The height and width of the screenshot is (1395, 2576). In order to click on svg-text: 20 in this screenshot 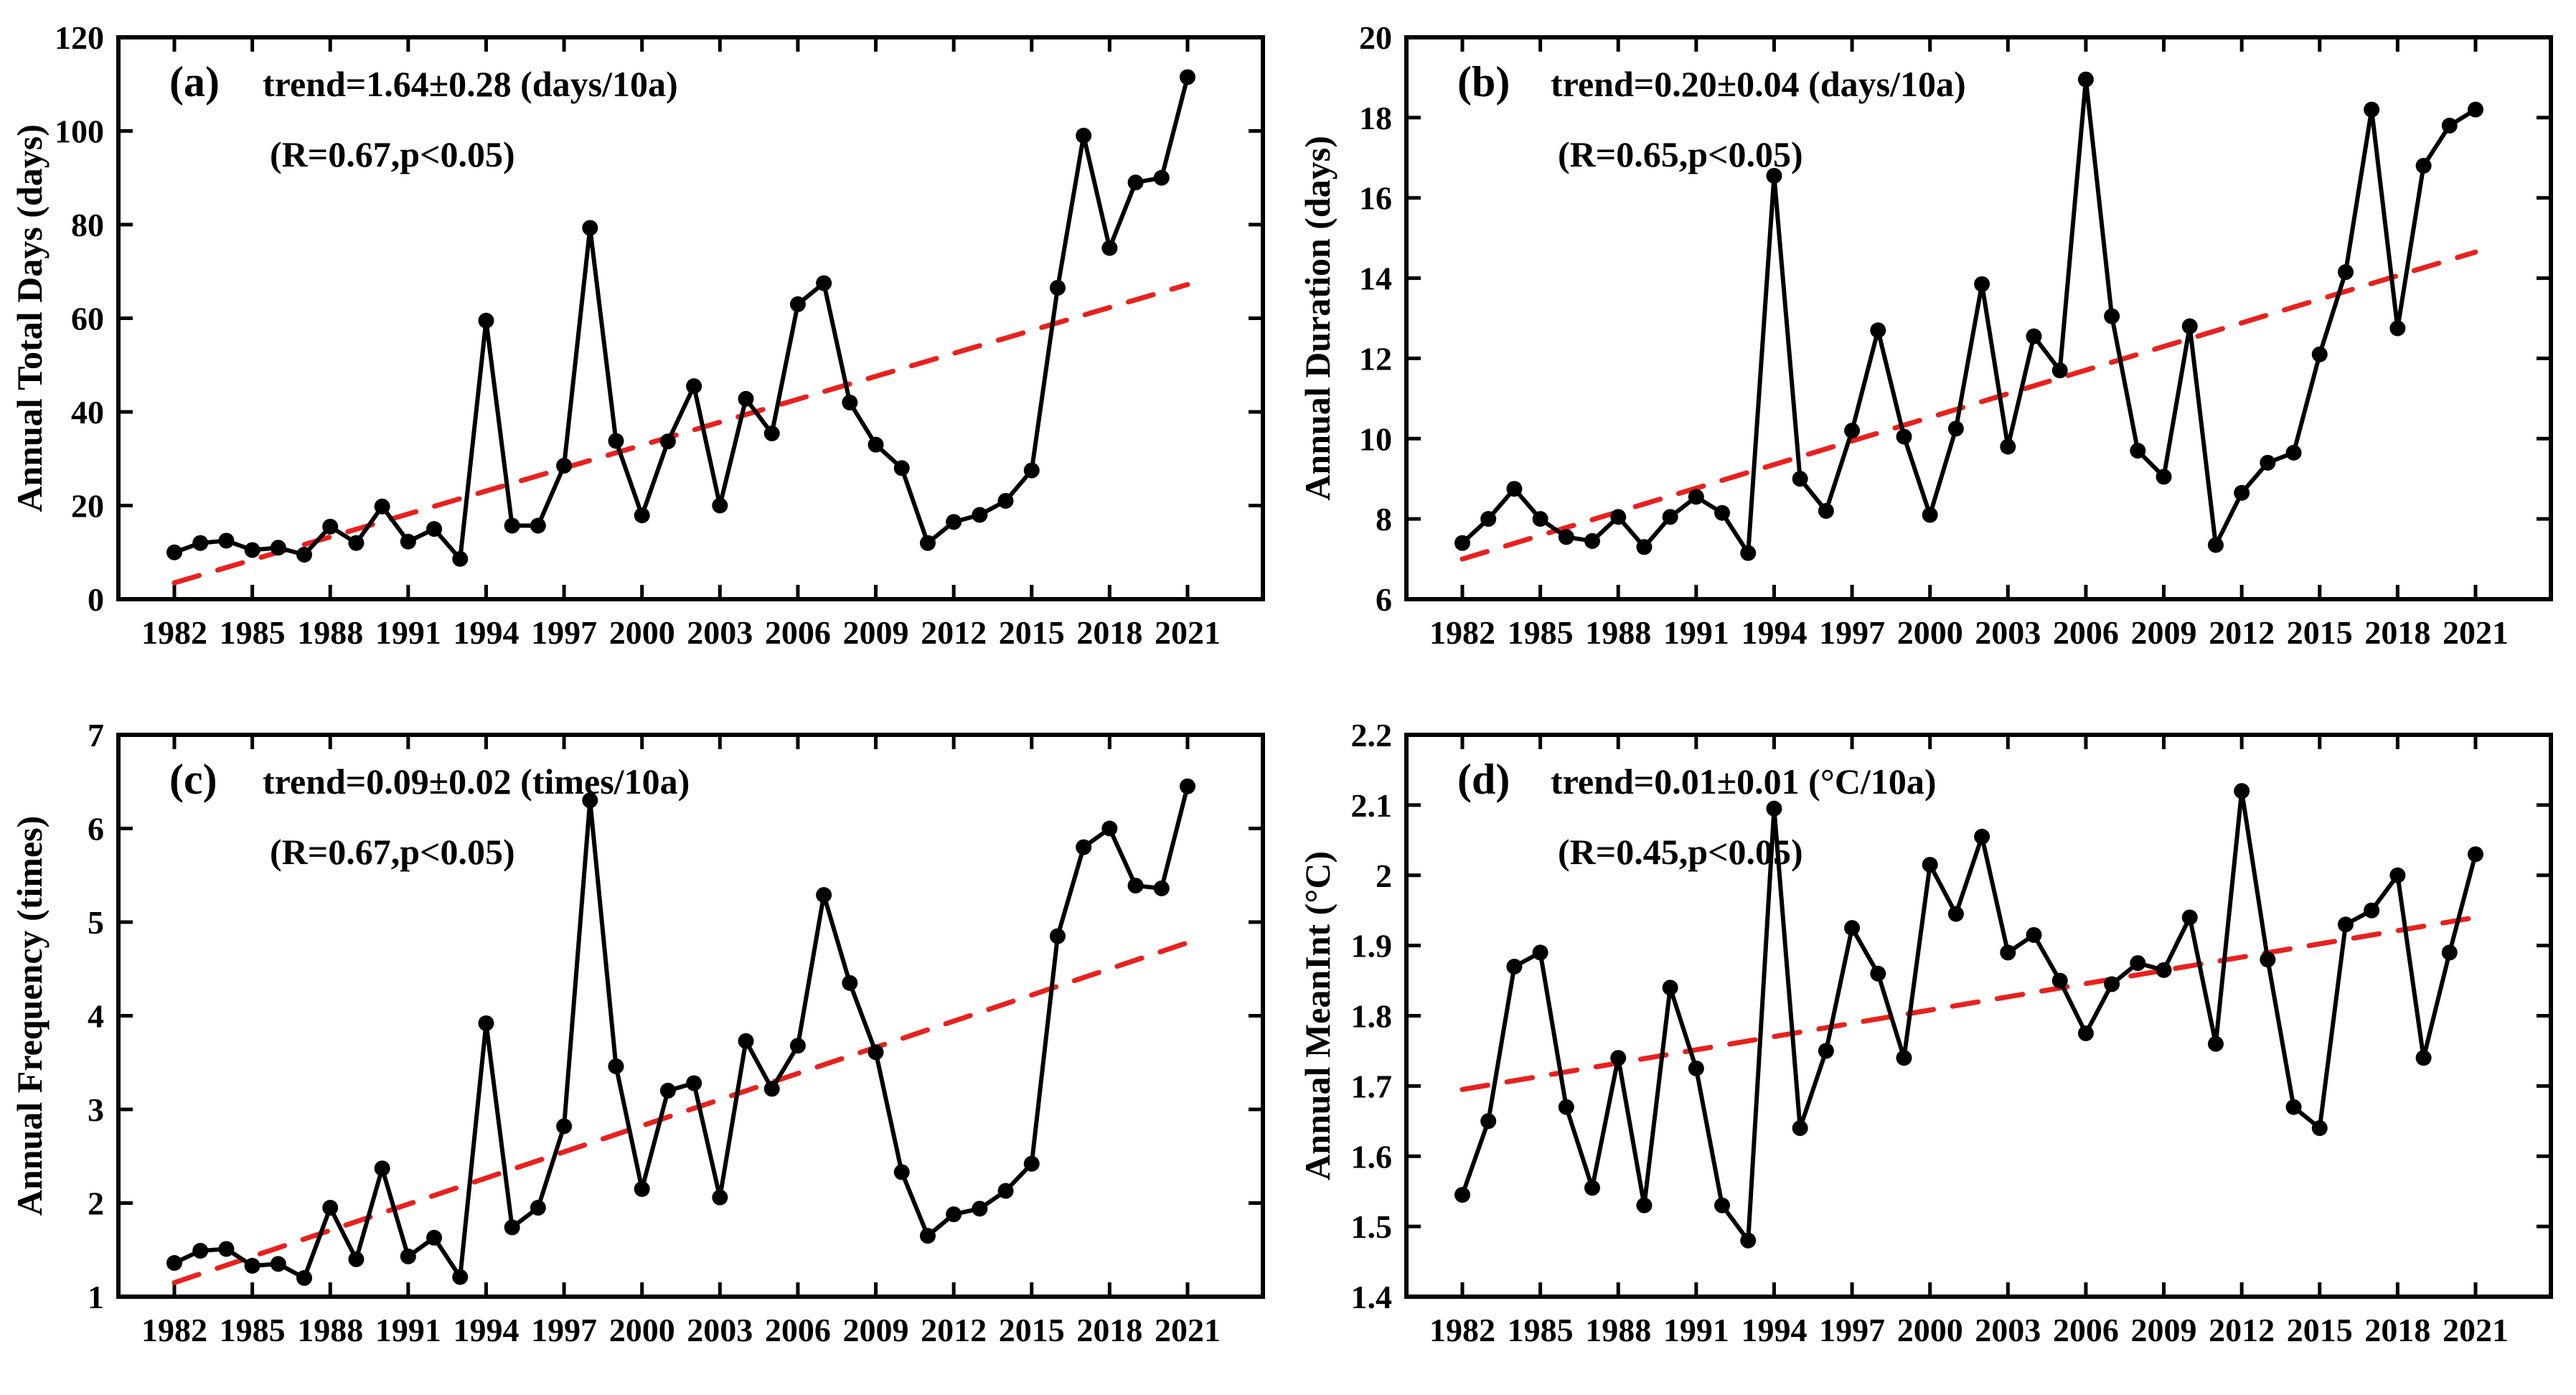, I will do `click(87, 506)`.